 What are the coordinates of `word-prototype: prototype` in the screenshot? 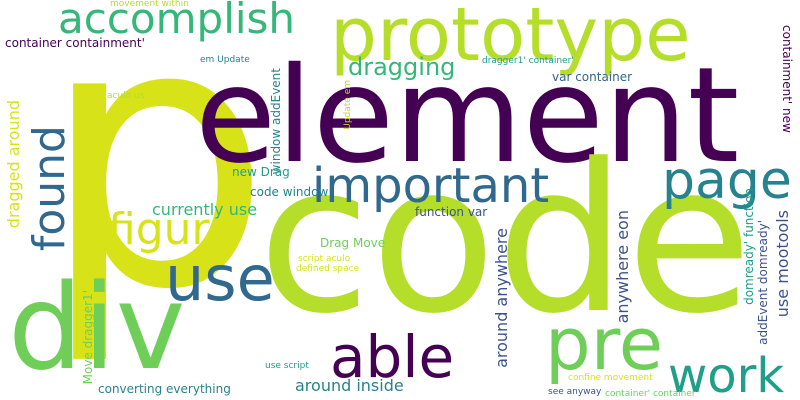 It's located at (510, 39).